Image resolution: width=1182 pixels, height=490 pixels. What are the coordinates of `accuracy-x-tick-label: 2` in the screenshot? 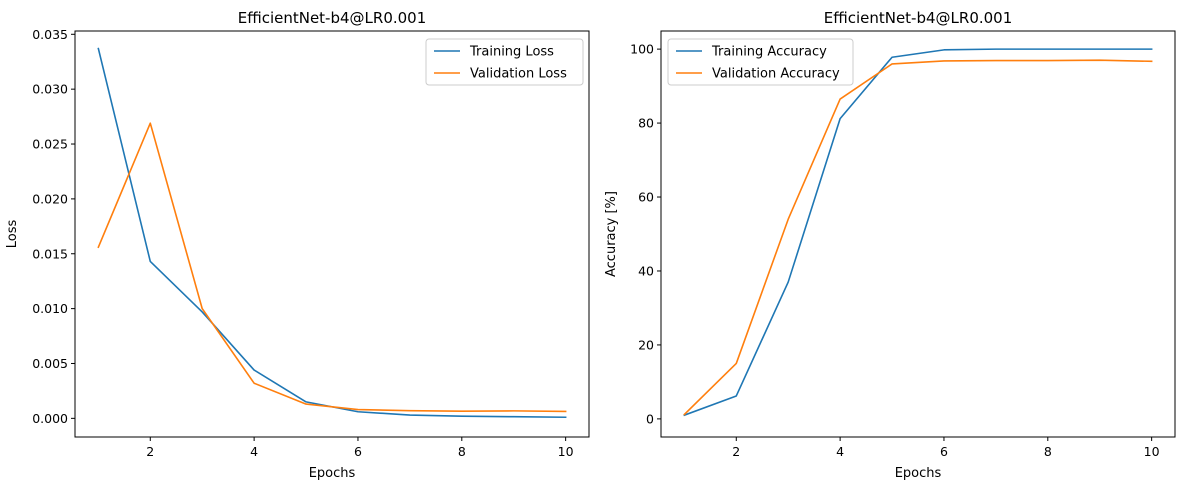 It's located at (736, 451).